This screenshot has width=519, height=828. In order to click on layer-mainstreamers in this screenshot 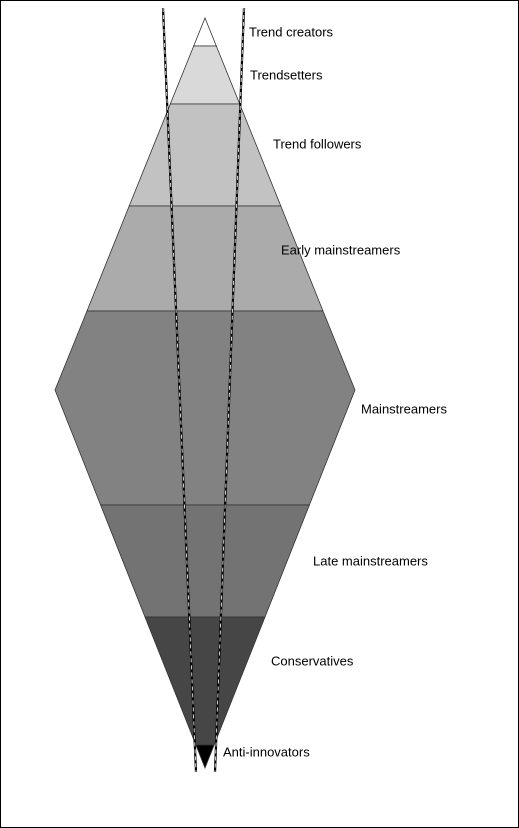, I will do `click(205, 408)`.